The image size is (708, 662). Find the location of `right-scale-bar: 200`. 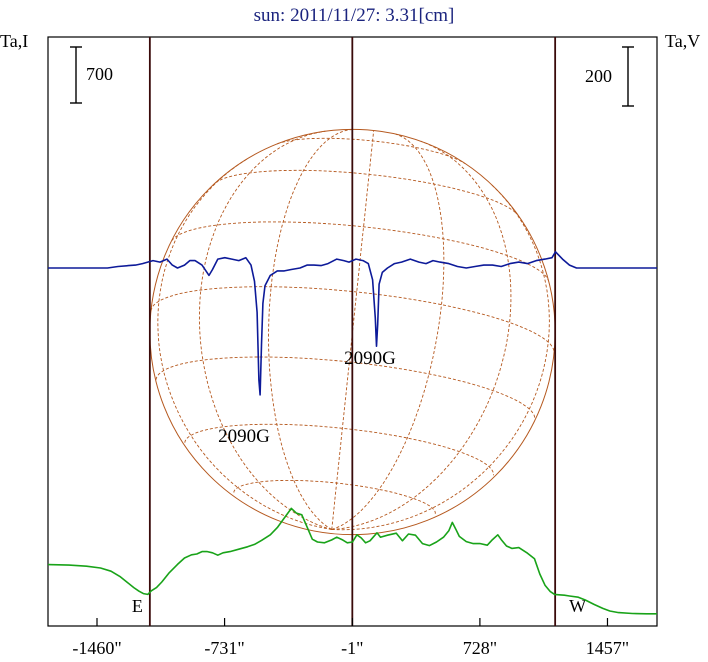

right-scale-bar: 200 is located at coordinates (609, 76).